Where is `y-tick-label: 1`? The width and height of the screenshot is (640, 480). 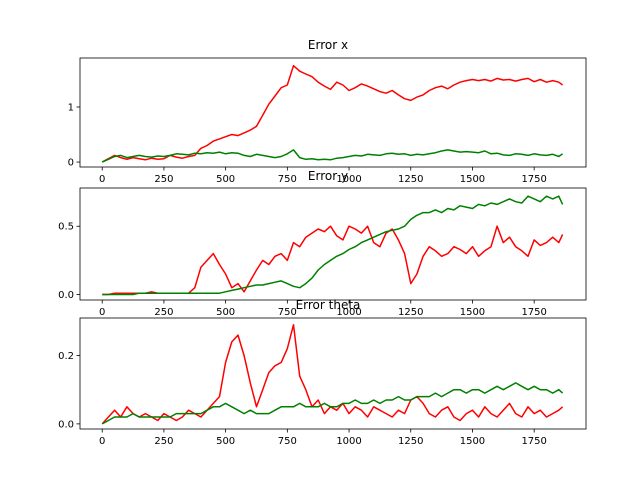 y-tick-label: 1 is located at coordinates (71, 107).